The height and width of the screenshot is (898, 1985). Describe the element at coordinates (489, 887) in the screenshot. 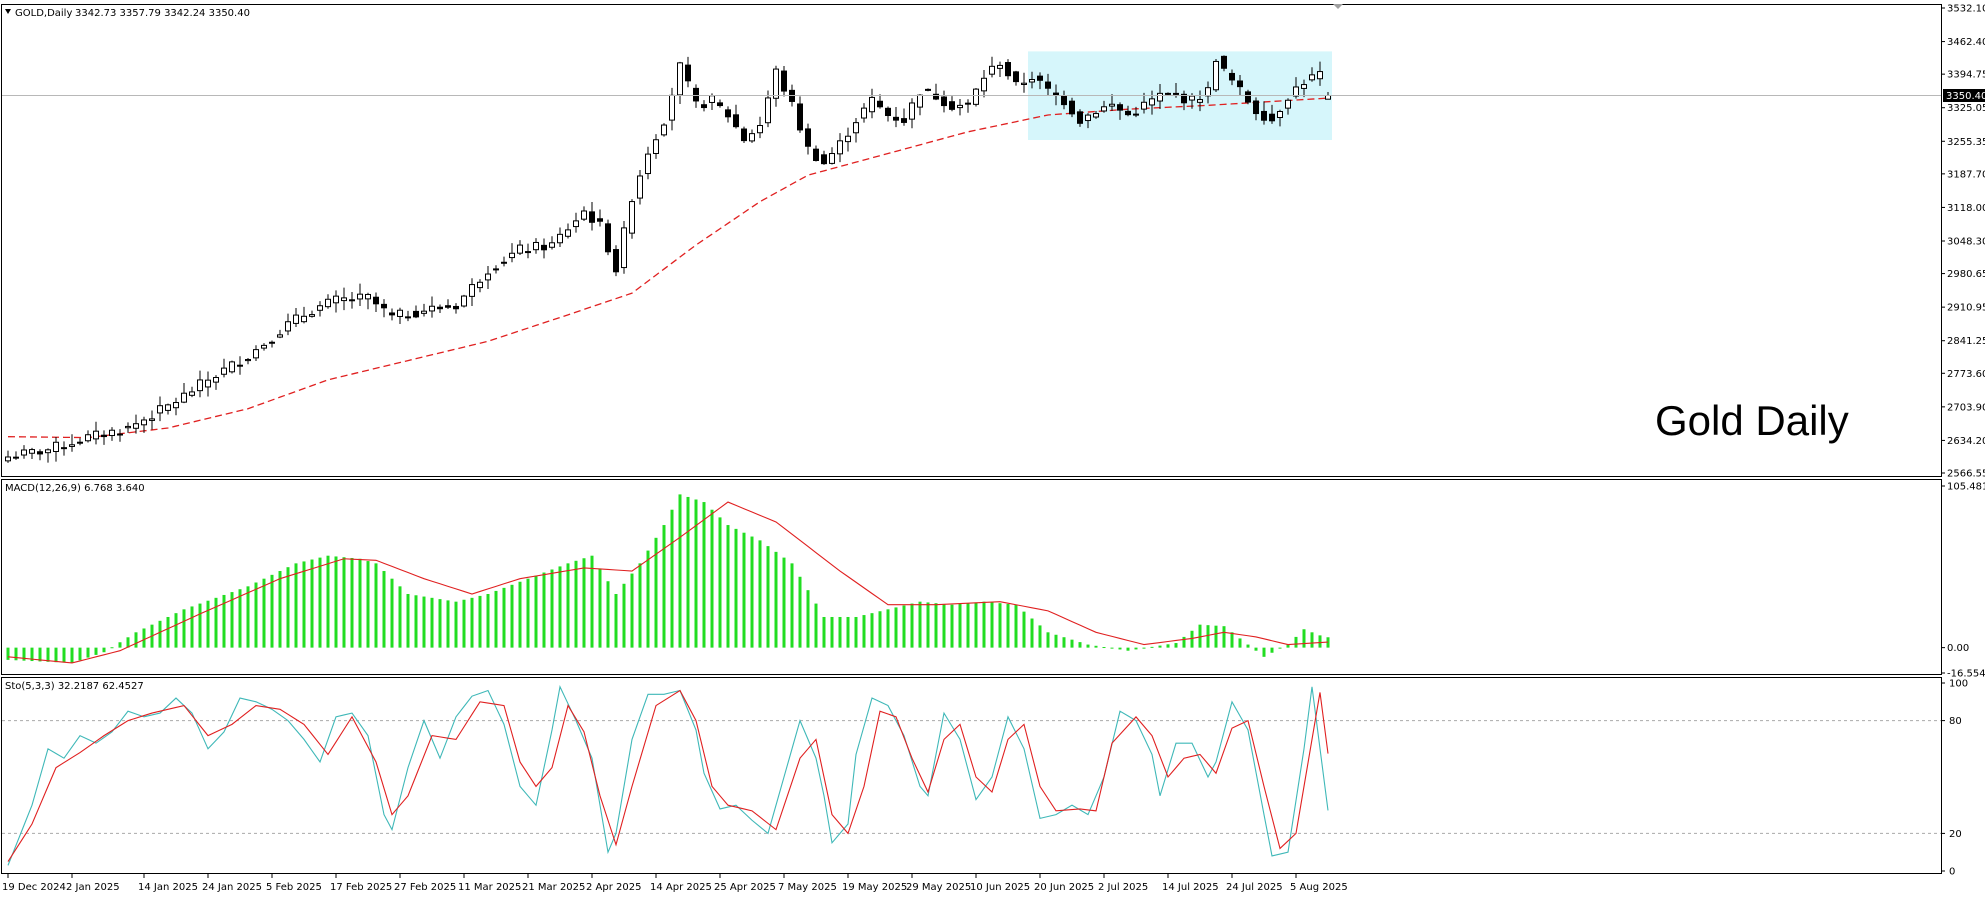

I see `time-tick-label: 11 Mar 2025` at that location.